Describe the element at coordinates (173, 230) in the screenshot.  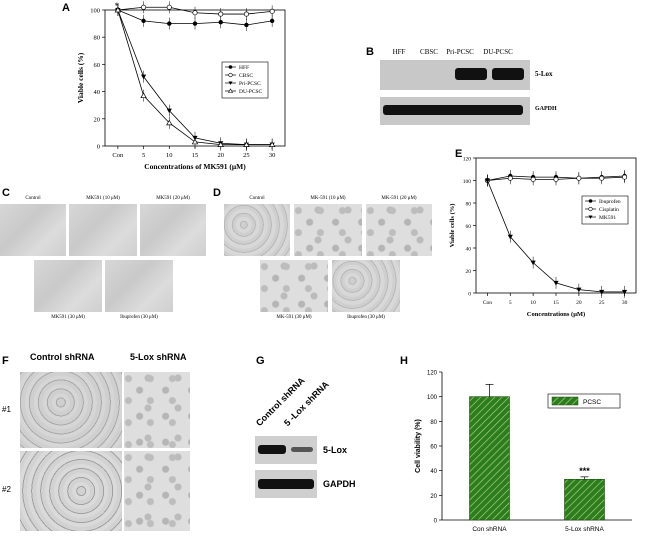
I see `micrograph-mk20` at that location.